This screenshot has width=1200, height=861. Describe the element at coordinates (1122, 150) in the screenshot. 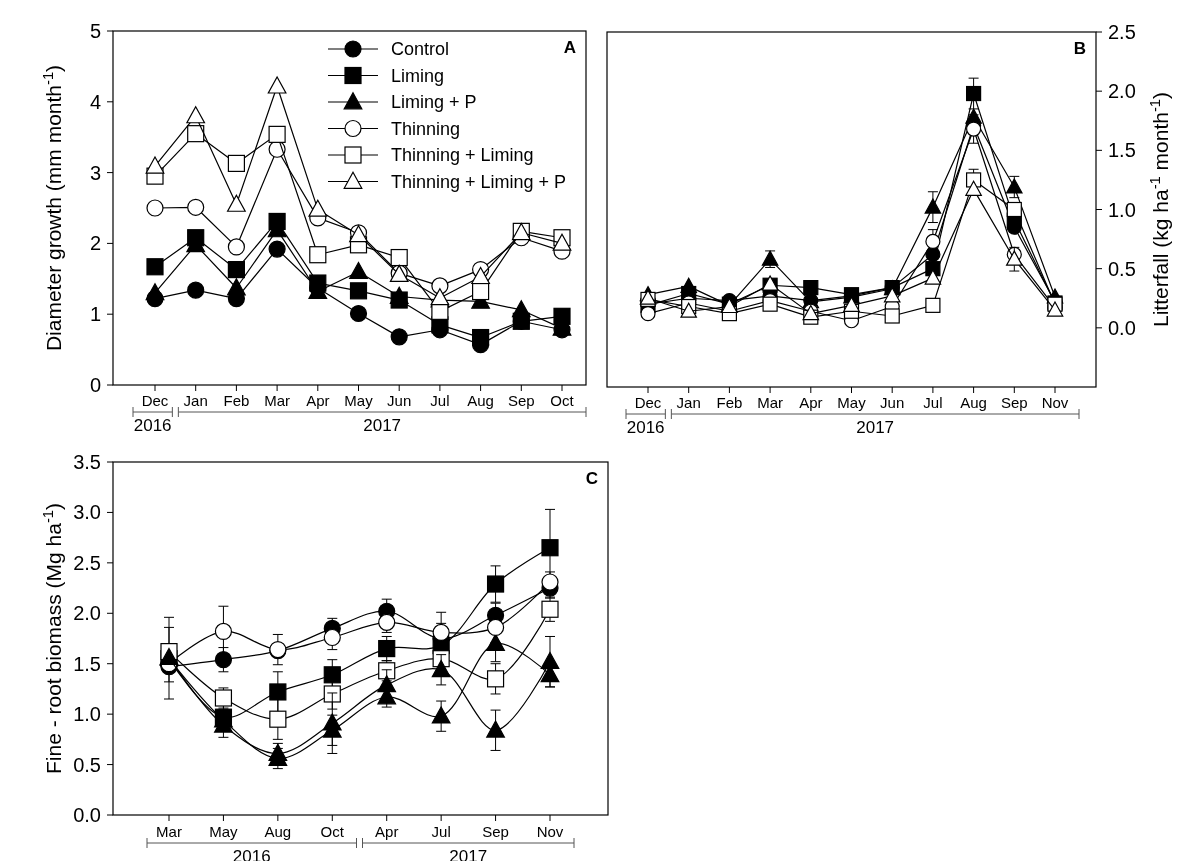

I see `y2-tick-label: 1.5` at that location.